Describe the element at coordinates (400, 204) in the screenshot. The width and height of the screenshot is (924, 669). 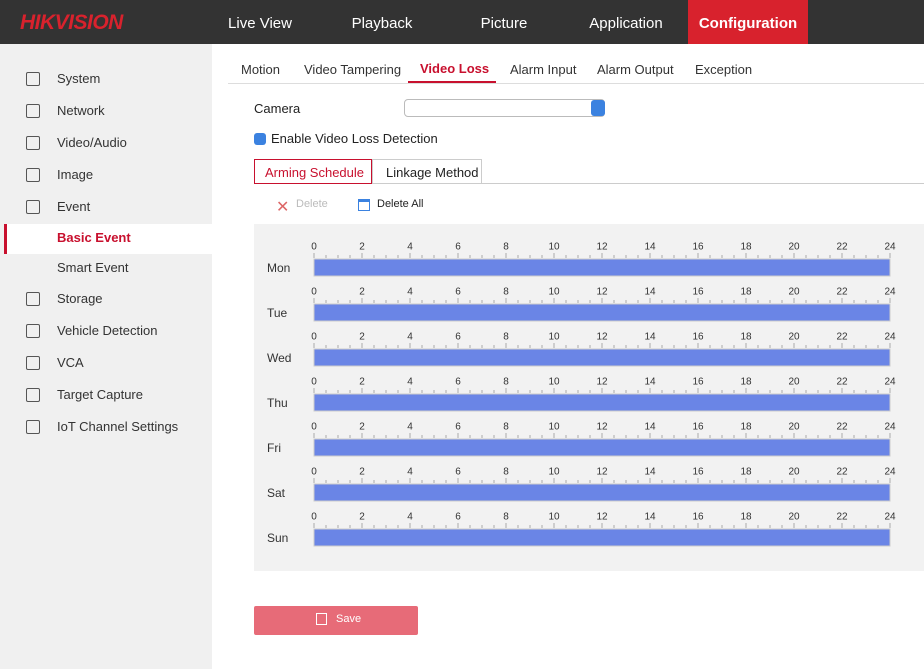
I see `delete-all-button: Delete All` at that location.